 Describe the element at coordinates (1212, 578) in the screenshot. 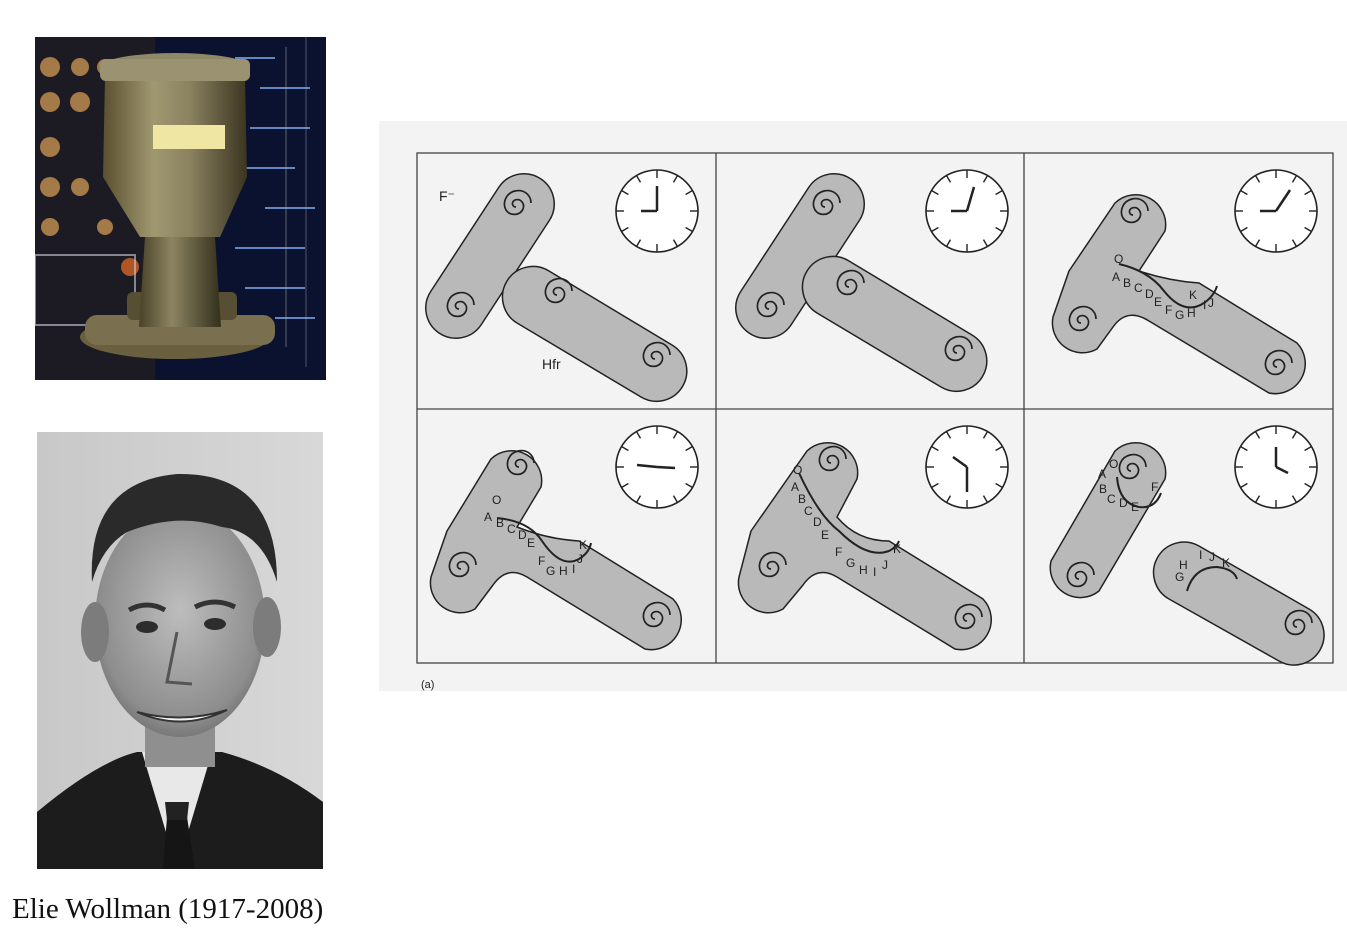

I see `remaining-dna` at that location.